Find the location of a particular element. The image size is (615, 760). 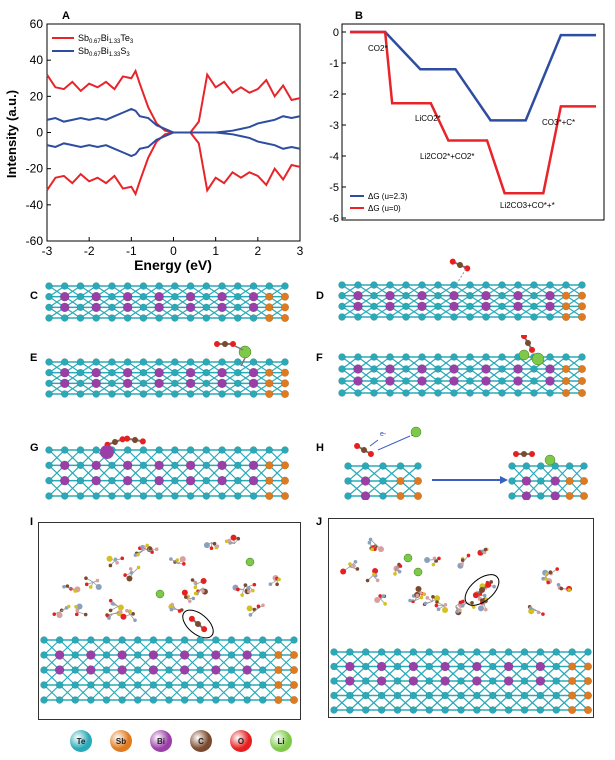

atom-legend-li: Li is located at coordinates (281, 741).